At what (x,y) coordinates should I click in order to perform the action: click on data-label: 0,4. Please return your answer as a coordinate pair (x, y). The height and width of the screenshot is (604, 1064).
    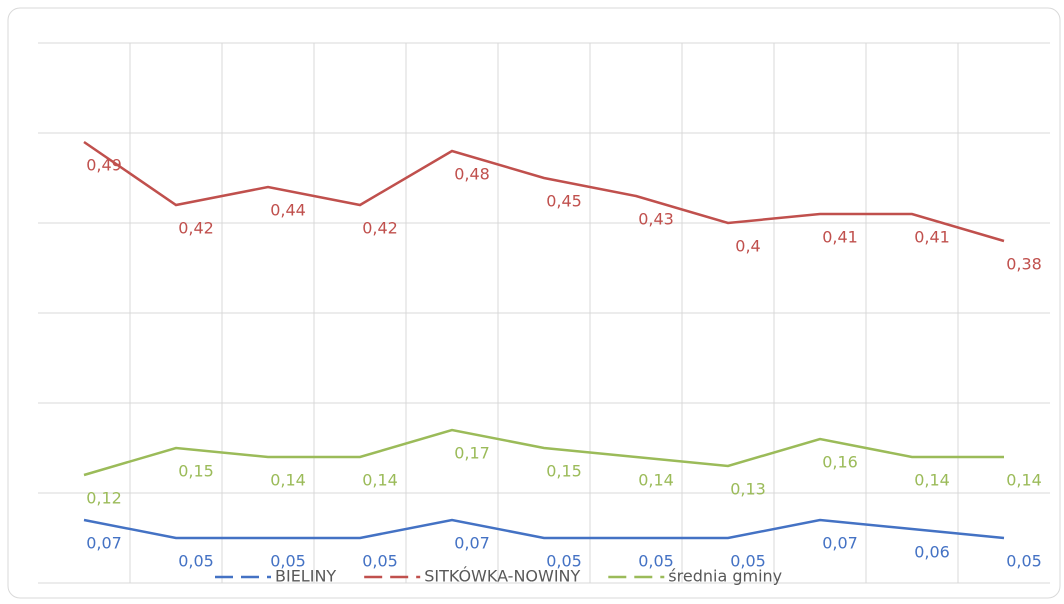
    Looking at the image, I should click on (747, 246).